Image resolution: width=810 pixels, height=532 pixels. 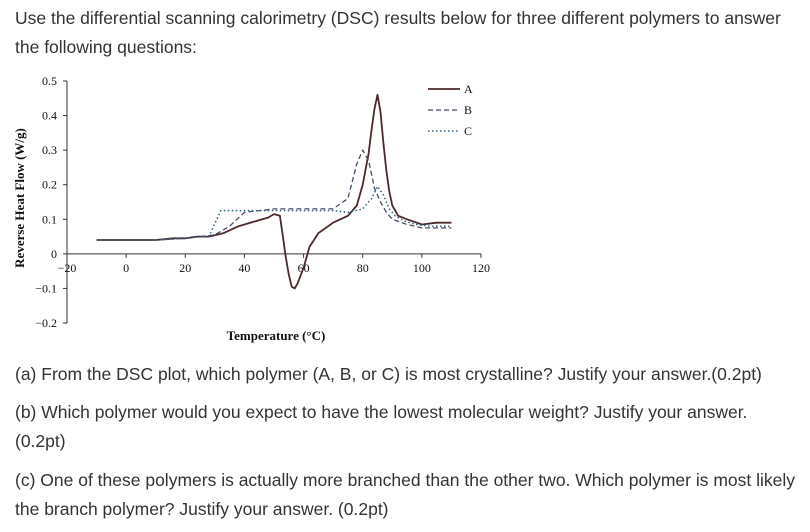 I want to click on y-tick-label: 0.1, so click(x=49, y=219).